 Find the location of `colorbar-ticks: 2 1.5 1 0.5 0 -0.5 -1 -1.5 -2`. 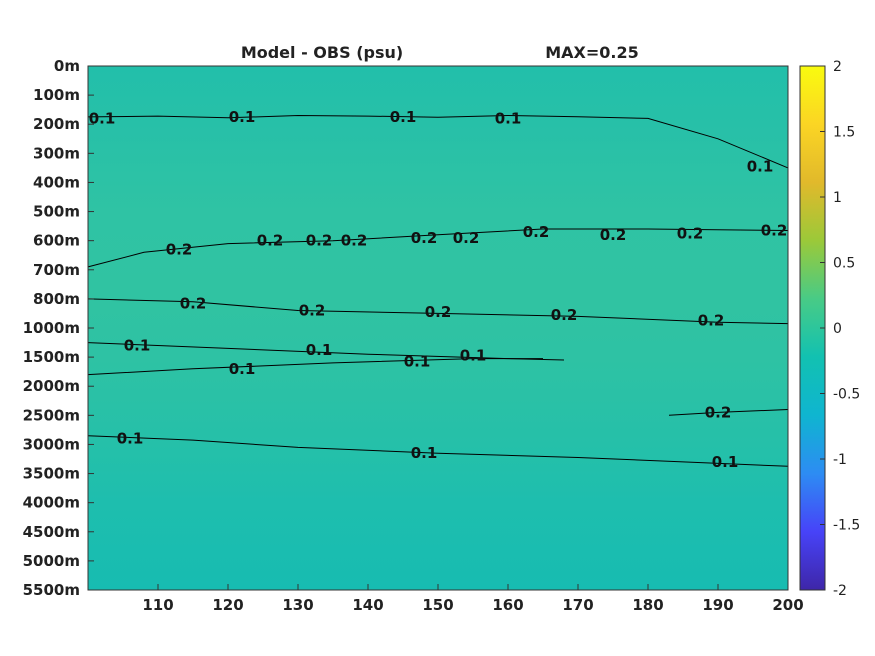

colorbar-ticks: 2 1.5 1 0.5 0 -0.5 -1 -1.5 -2 is located at coordinates (840, 329).